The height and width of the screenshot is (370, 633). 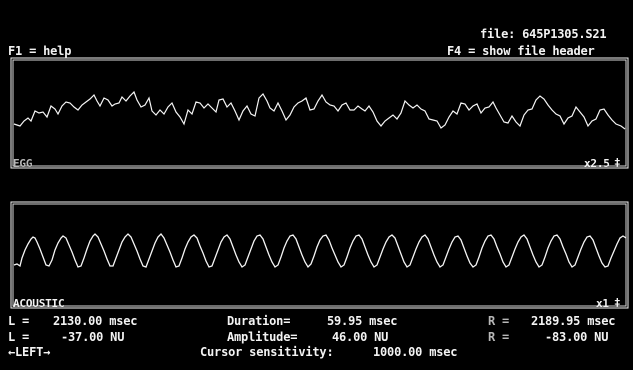 I want to click on acoustic-scale-label: x1, so click(x=602, y=303).